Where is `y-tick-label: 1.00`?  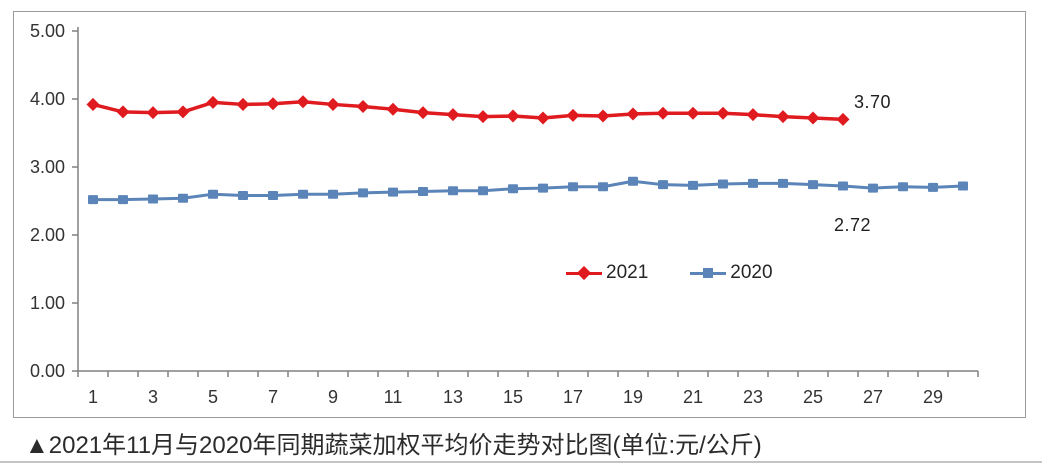 y-tick-label: 1.00 is located at coordinates (47, 303).